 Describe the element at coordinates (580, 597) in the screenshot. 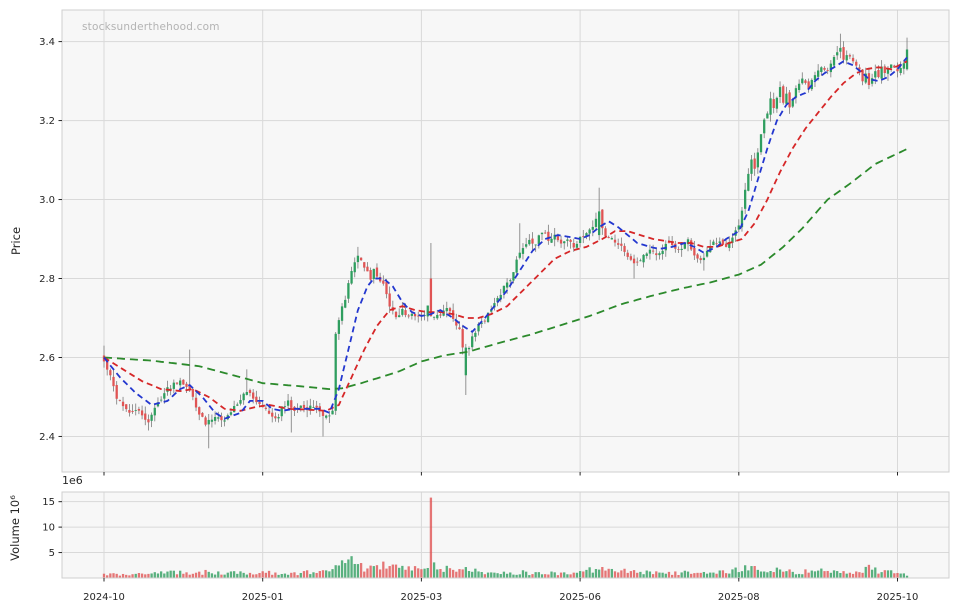

I see `svg-text: 2025-06` at that location.